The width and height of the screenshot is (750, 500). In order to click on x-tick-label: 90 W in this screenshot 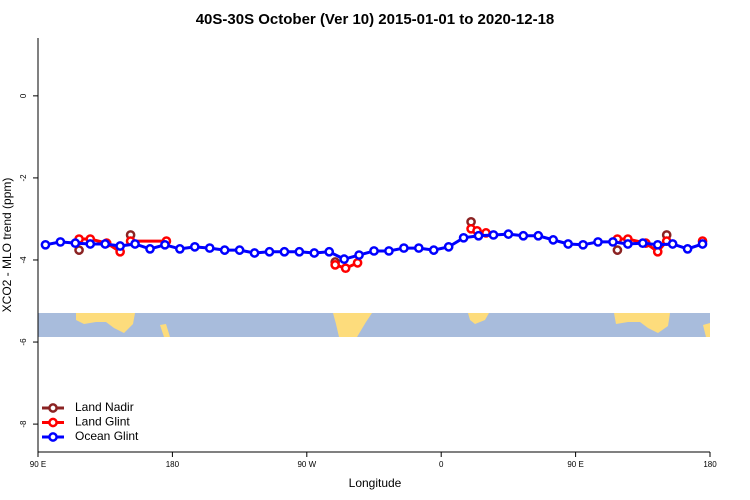, I will do `click(306, 464)`.